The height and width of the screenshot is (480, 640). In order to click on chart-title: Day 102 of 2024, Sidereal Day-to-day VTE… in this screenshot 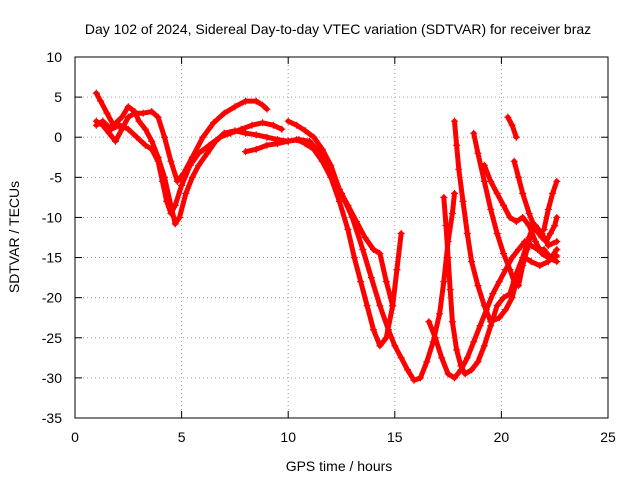, I will do `click(338, 29)`.